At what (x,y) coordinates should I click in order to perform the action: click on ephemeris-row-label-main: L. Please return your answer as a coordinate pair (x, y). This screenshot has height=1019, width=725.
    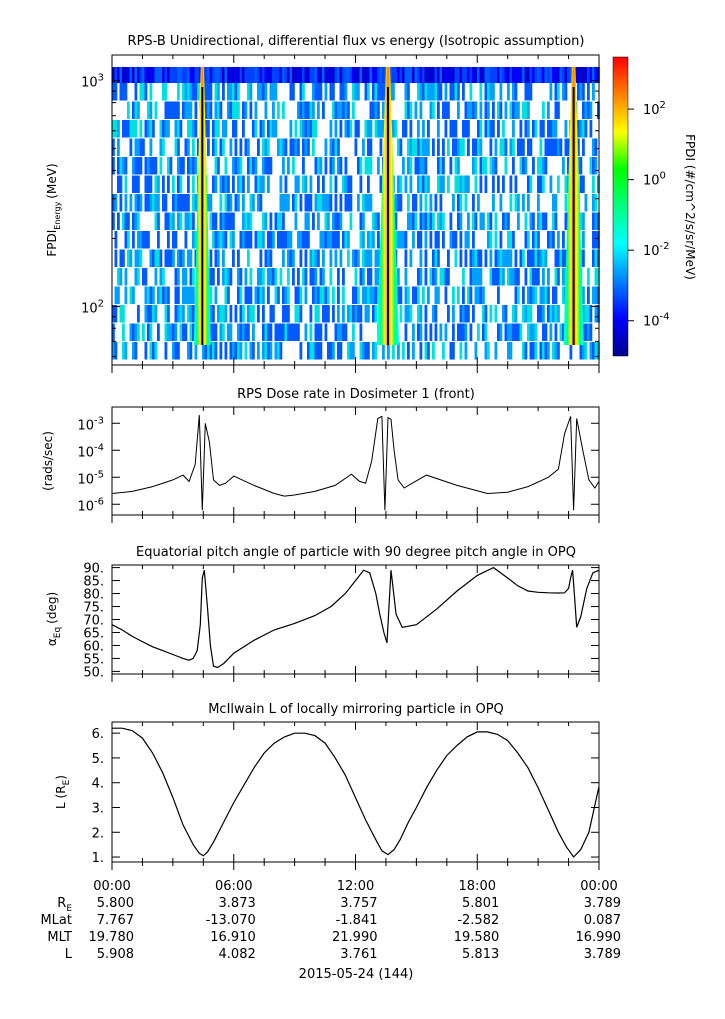
    Looking at the image, I should click on (69, 954).